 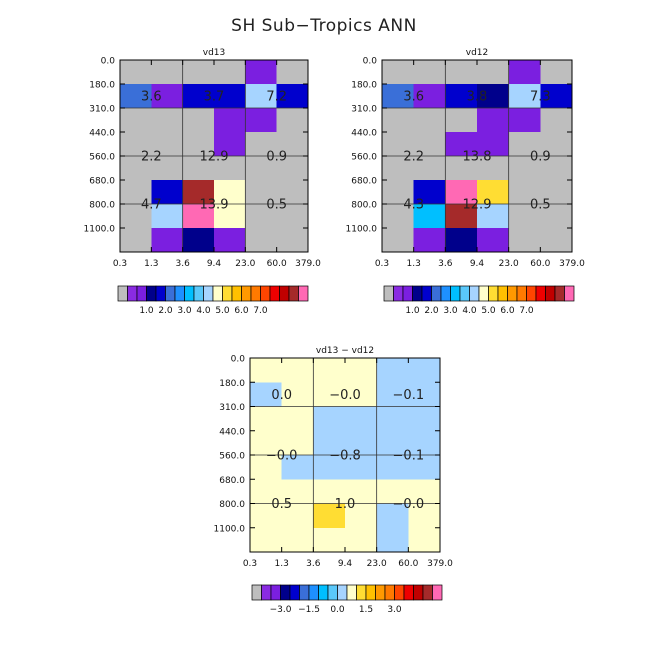 I want to click on y-tick-label: 680.0, so click(x=102, y=182).